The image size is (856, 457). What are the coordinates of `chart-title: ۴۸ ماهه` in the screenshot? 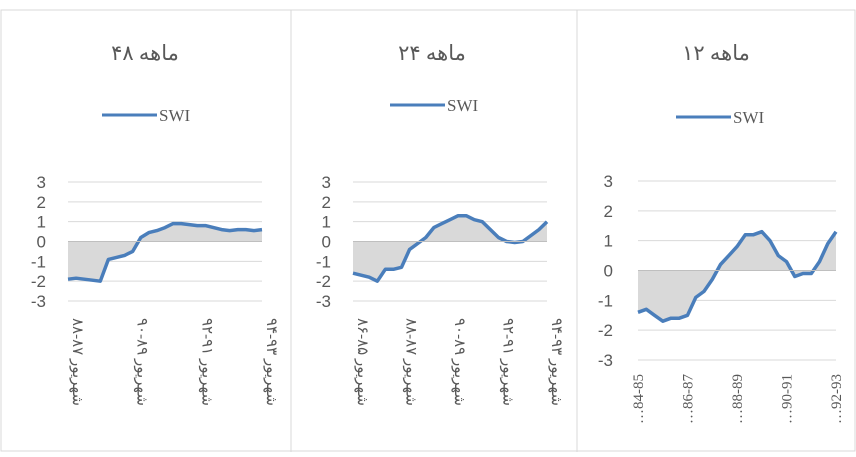 It's located at (145, 53).